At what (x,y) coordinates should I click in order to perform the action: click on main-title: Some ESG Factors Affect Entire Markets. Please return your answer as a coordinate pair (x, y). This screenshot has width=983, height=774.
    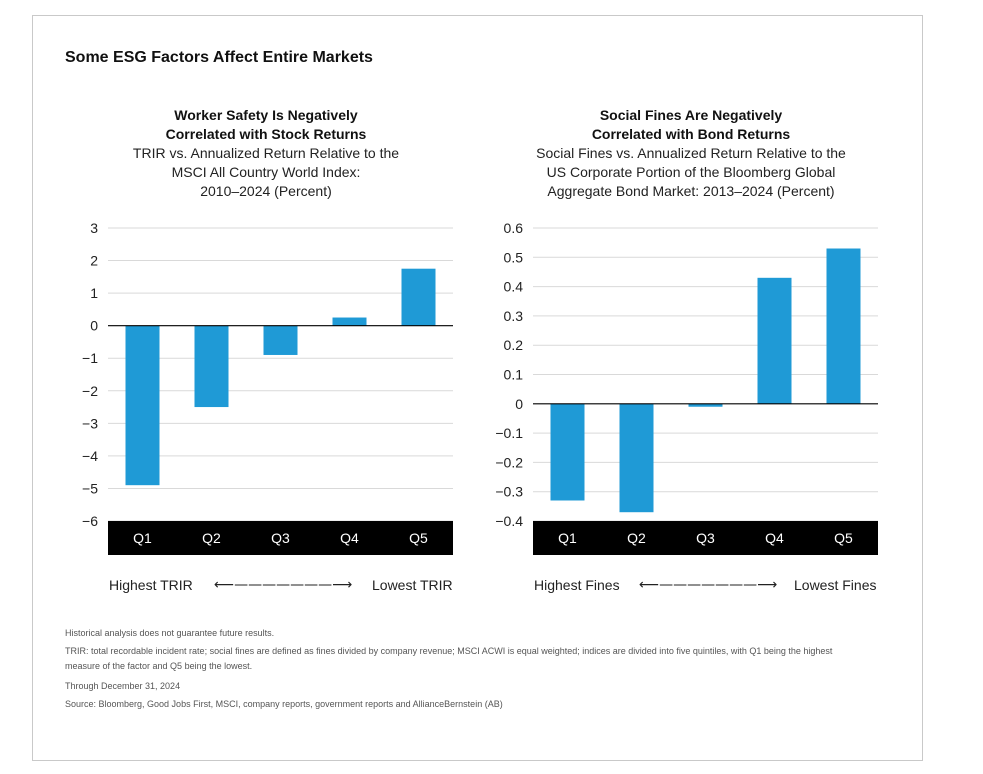
    Looking at the image, I should click on (219, 57).